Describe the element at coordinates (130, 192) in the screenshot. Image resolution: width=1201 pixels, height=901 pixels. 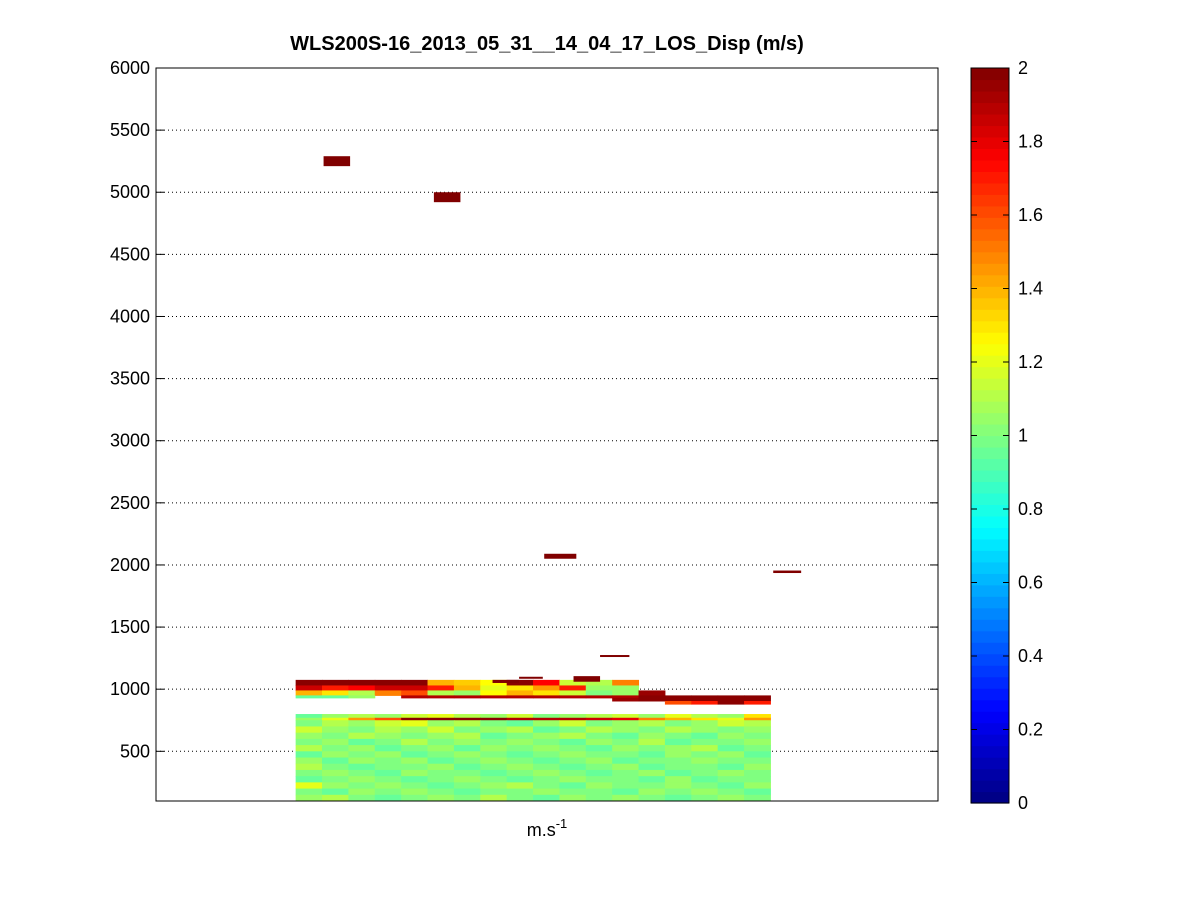
I see `y-tick-label: 5000` at that location.